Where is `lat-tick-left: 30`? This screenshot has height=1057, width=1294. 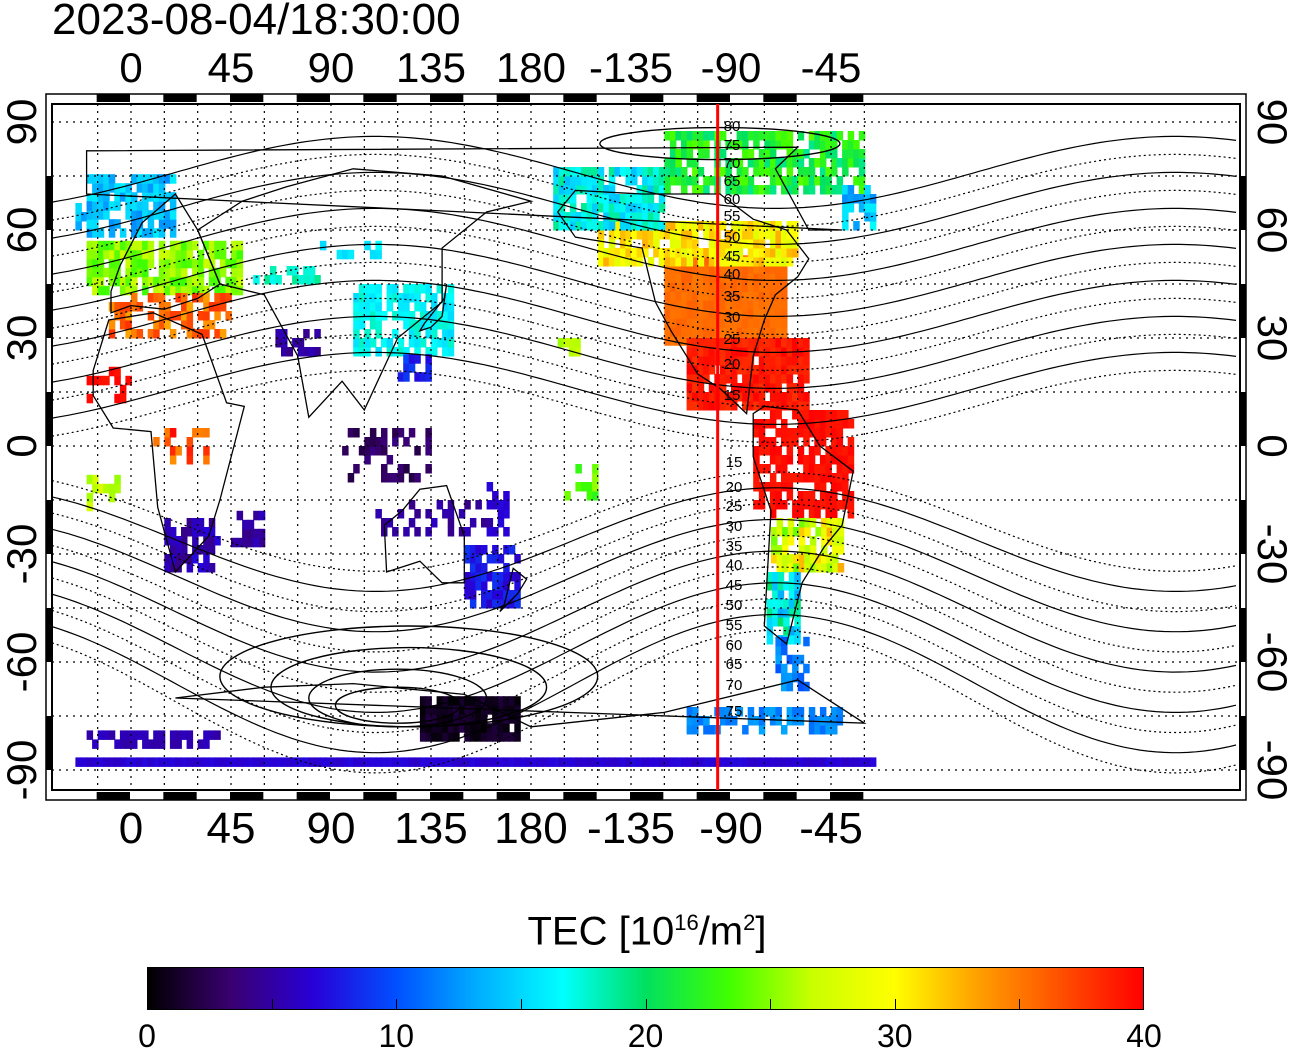
lat-tick-left: 30 is located at coordinates (22, 338).